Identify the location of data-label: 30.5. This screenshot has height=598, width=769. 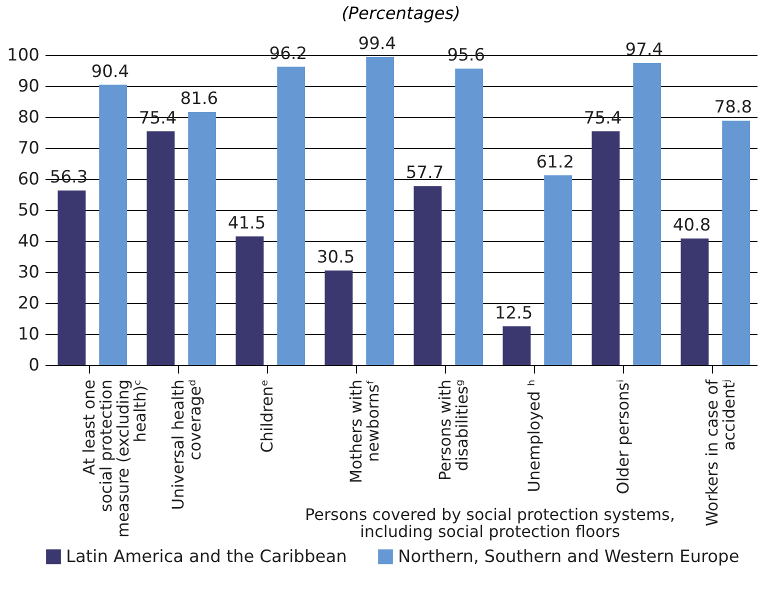
(335, 257).